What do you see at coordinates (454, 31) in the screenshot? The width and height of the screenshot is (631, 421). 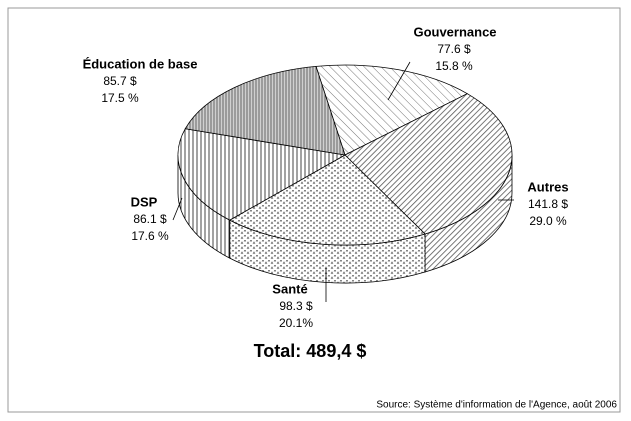 I see `category-label: Gouvernance` at bounding box center [454, 31].